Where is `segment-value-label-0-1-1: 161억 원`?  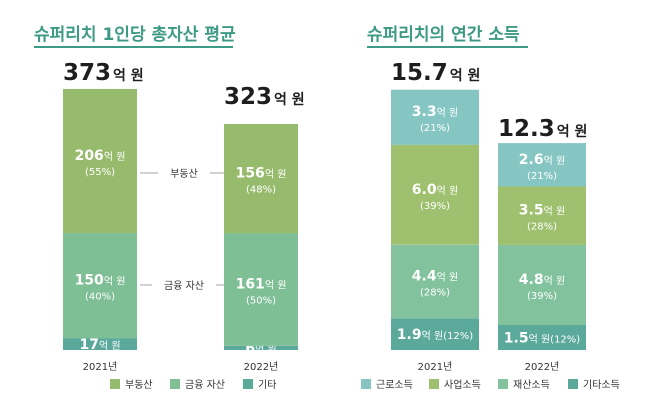 segment-value-label-0-1-1: 161억 원 is located at coordinates (261, 285).